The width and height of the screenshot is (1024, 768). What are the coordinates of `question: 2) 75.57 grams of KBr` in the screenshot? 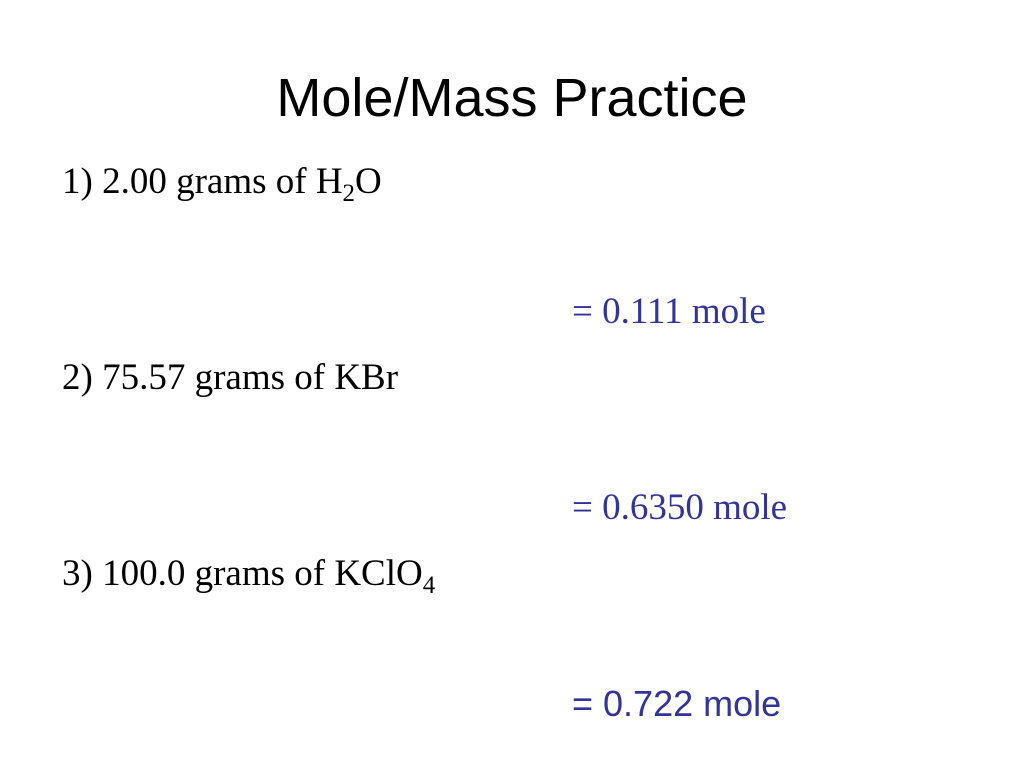 It's located at (230, 378).